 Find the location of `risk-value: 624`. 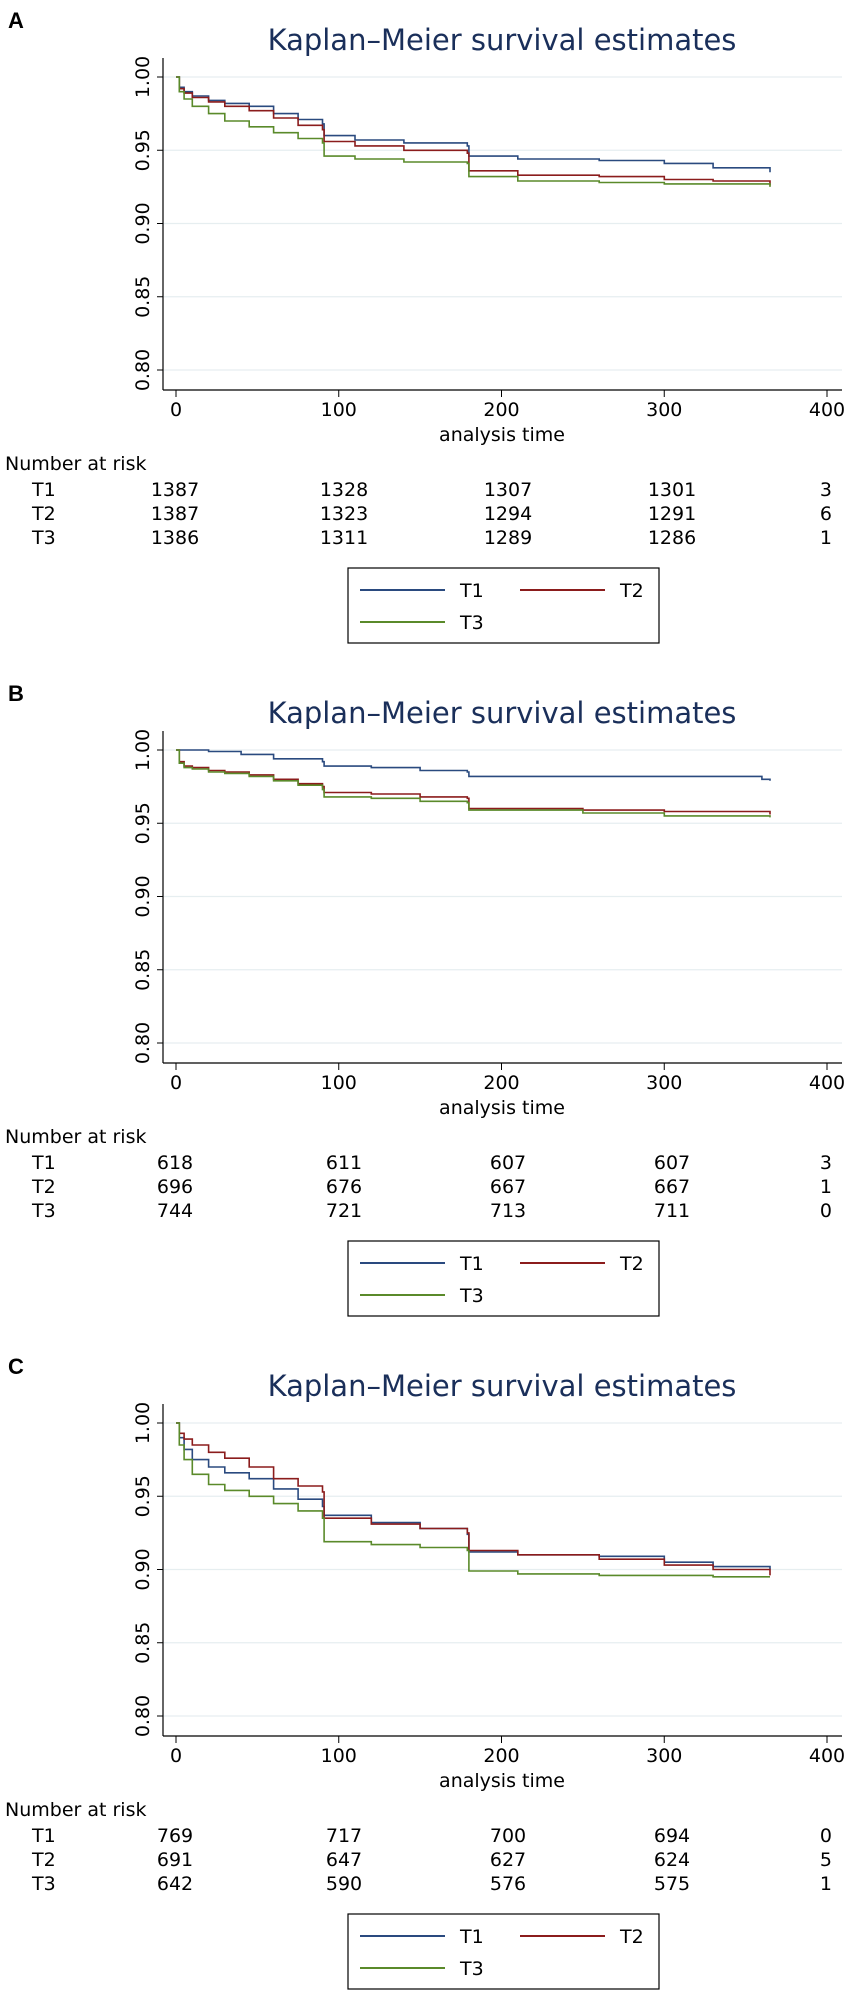

risk-value: 624 is located at coordinates (672, 1860).